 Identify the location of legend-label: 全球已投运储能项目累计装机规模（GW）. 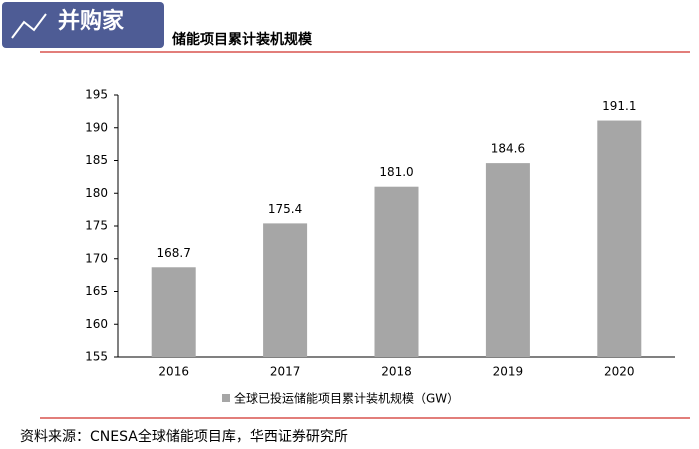
(346, 398).